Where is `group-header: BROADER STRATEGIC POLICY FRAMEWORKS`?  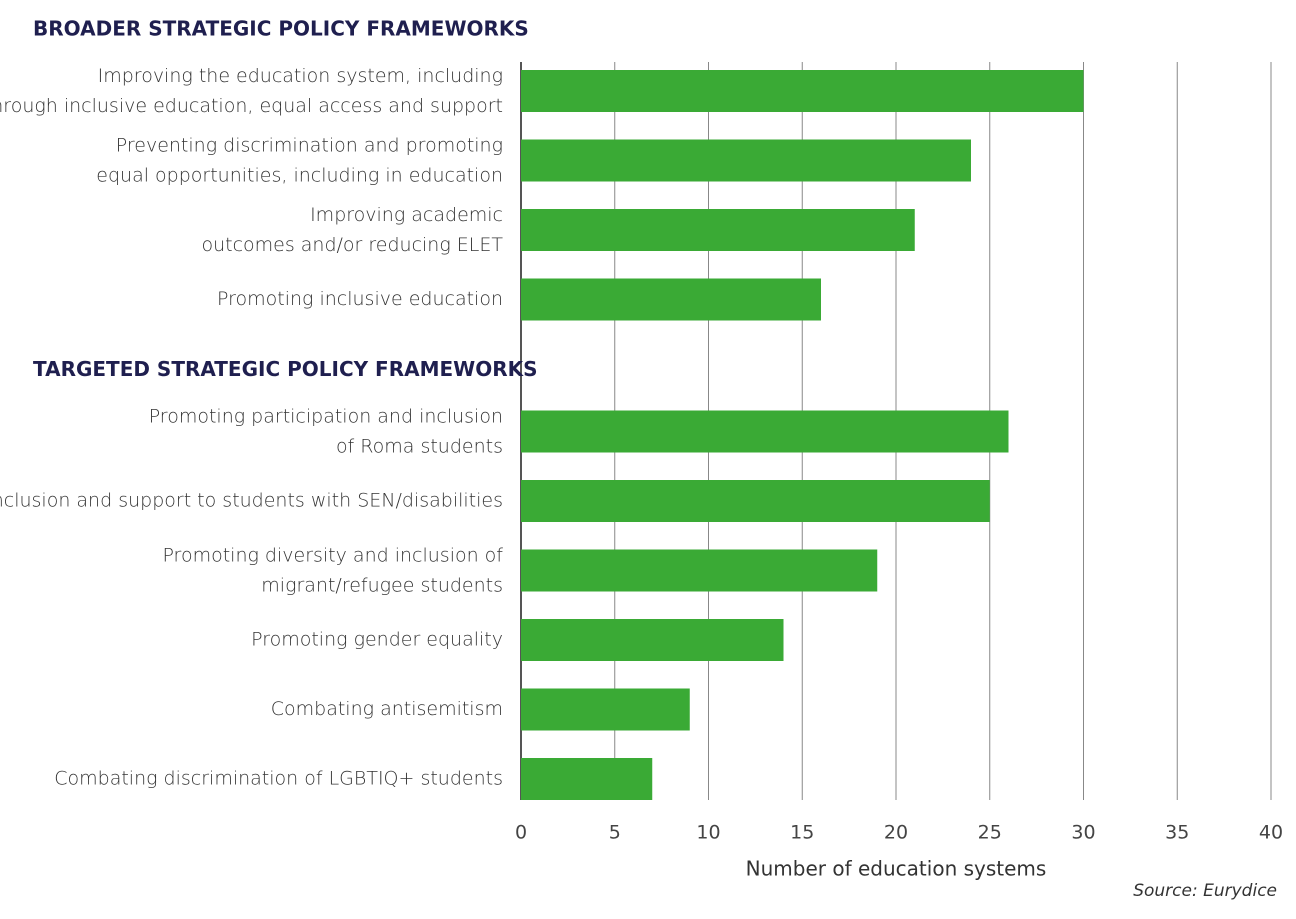 group-header: BROADER STRATEGIC POLICY FRAMEWORKS is located at coordinates (281, 29).